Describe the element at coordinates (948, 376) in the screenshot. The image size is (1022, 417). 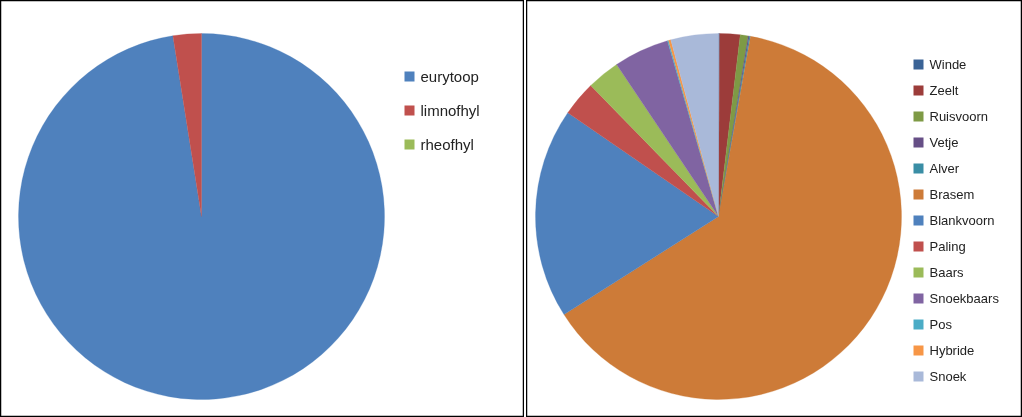
I see `legend-label: Snoek` at that location.